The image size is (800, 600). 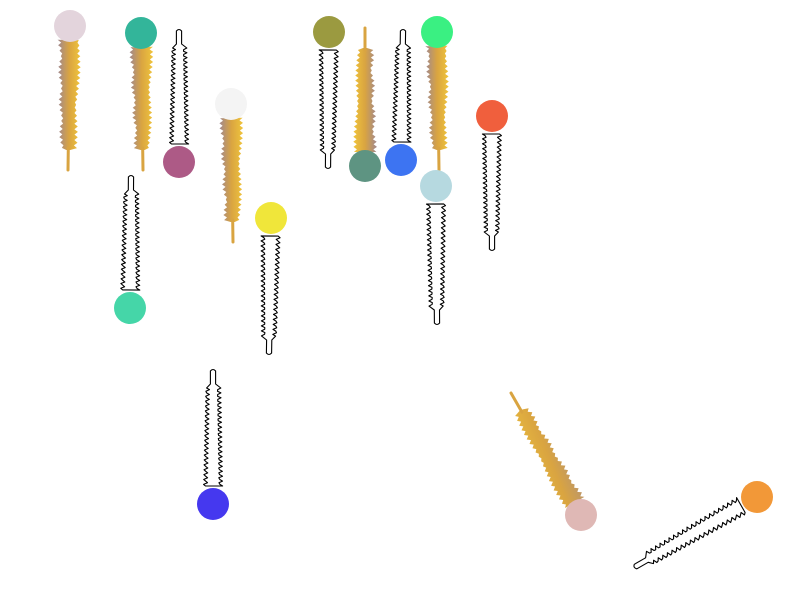 I want to click on lipid-molecule-m13, so click(x=213, y=444).